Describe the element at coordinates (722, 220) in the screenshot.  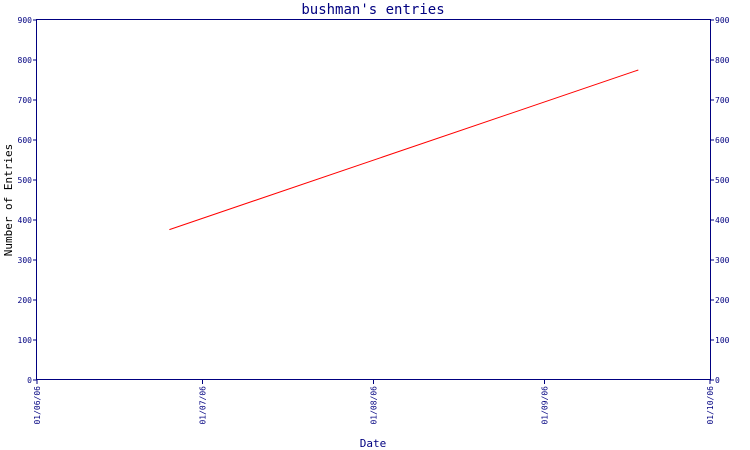
I see `y-tick-label-right: 400` at that location.